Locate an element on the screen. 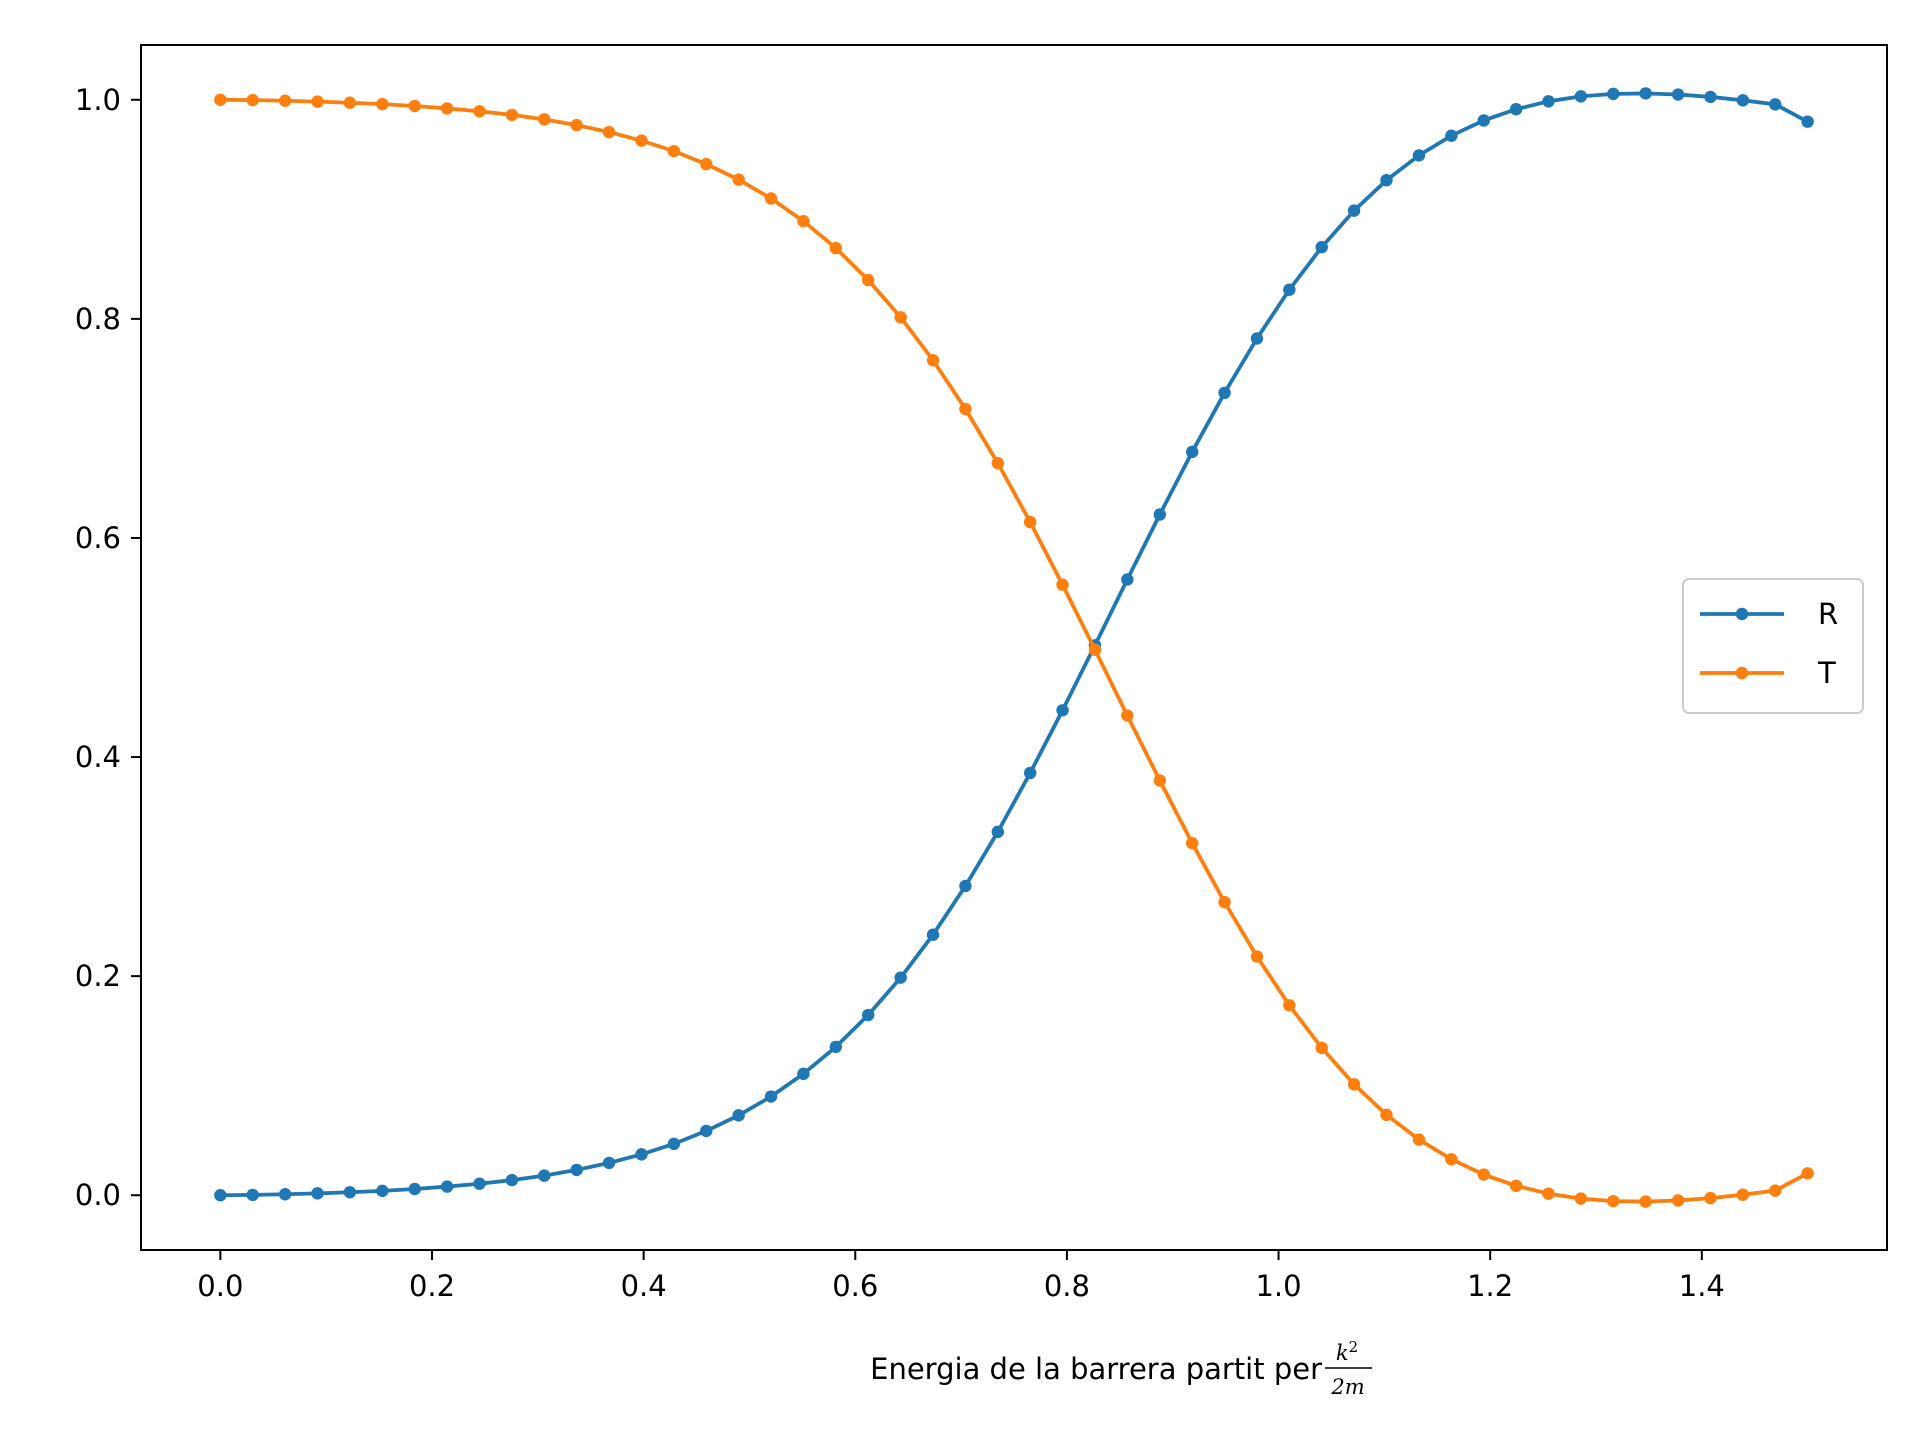 This screenshot has height=1440, width=1920. x-axis-label-denominator: 2m is located at coordinates (1347, 1387).